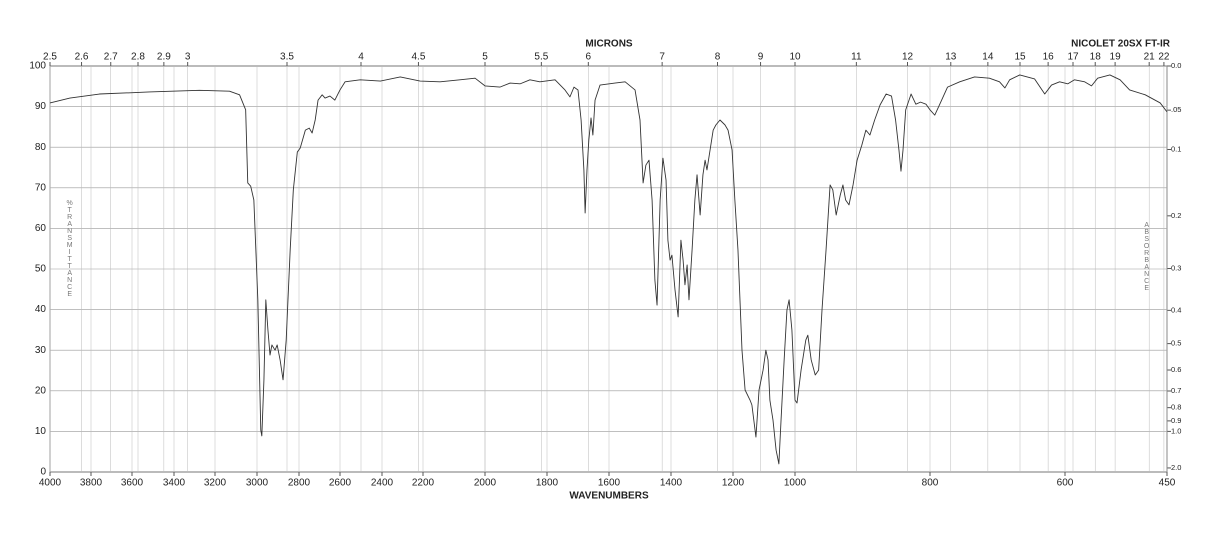 This screenshot has height=533, width=1218. Describe the element at coordinates (257, 483) in the screenshot. I see `x-tick-label: 3000` at that location.